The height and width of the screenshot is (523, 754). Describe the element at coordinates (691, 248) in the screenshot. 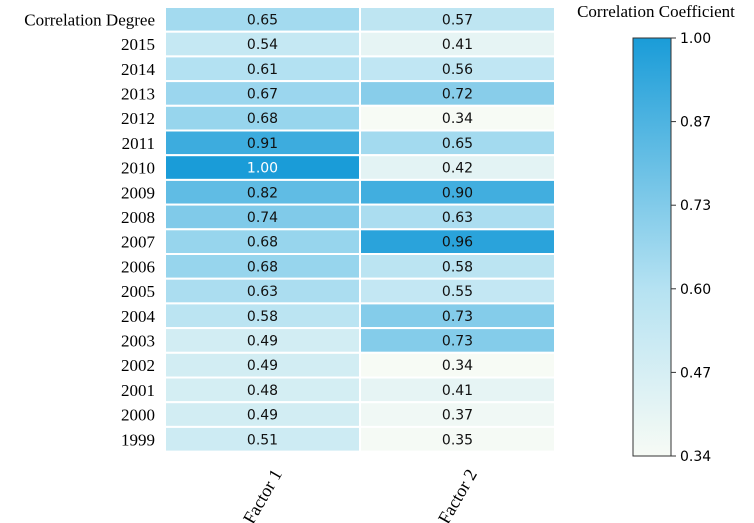

I see `colorbar-ticks: 1.00 0.87 0.73 0.60 0.47 0.34` at that location.